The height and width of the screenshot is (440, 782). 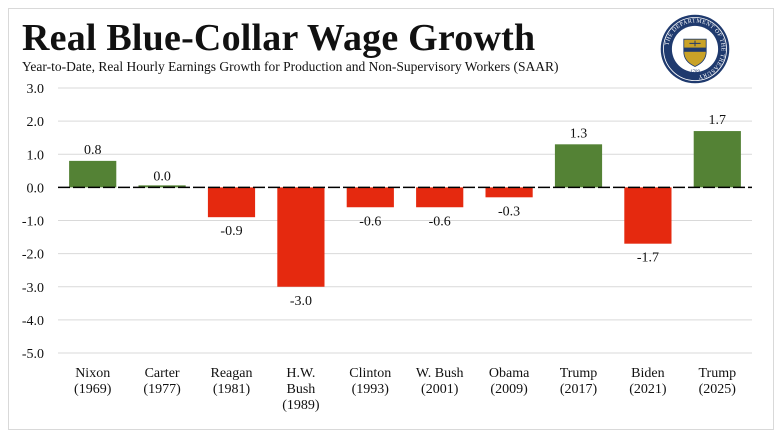 What do you see at coordinates (231, 231) in the screenshot?
I see `data-label: -0.9` at bounding box center [231, 231].